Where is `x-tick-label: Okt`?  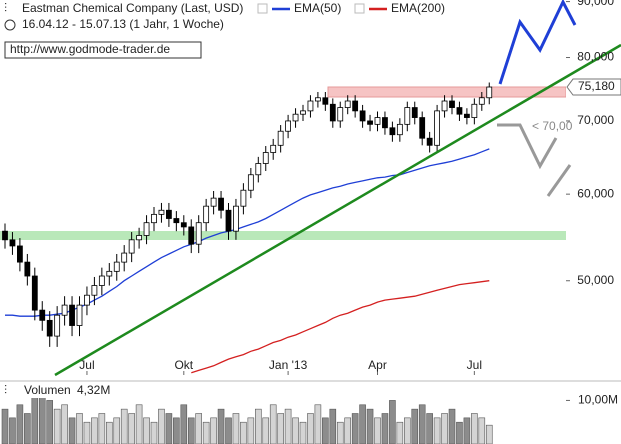 x-tick-label: Okt is located at coordinates (183, 365).